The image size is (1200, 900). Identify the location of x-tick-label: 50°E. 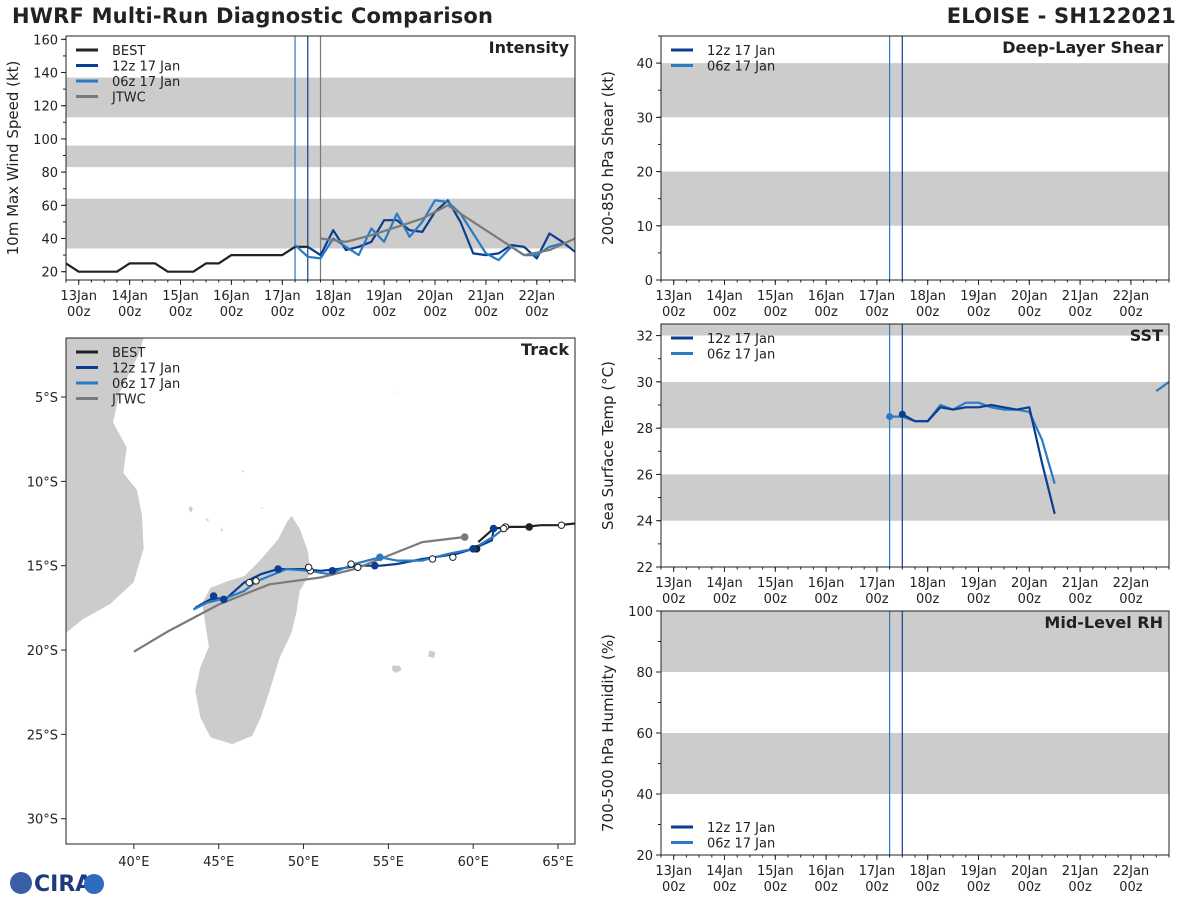
(303, 862).